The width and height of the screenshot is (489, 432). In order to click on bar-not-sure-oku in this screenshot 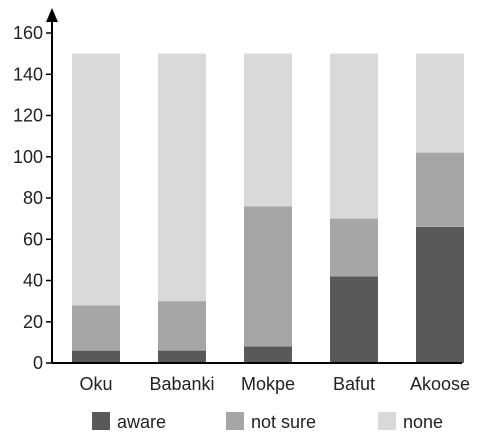, I will do `click(96, 328)`.